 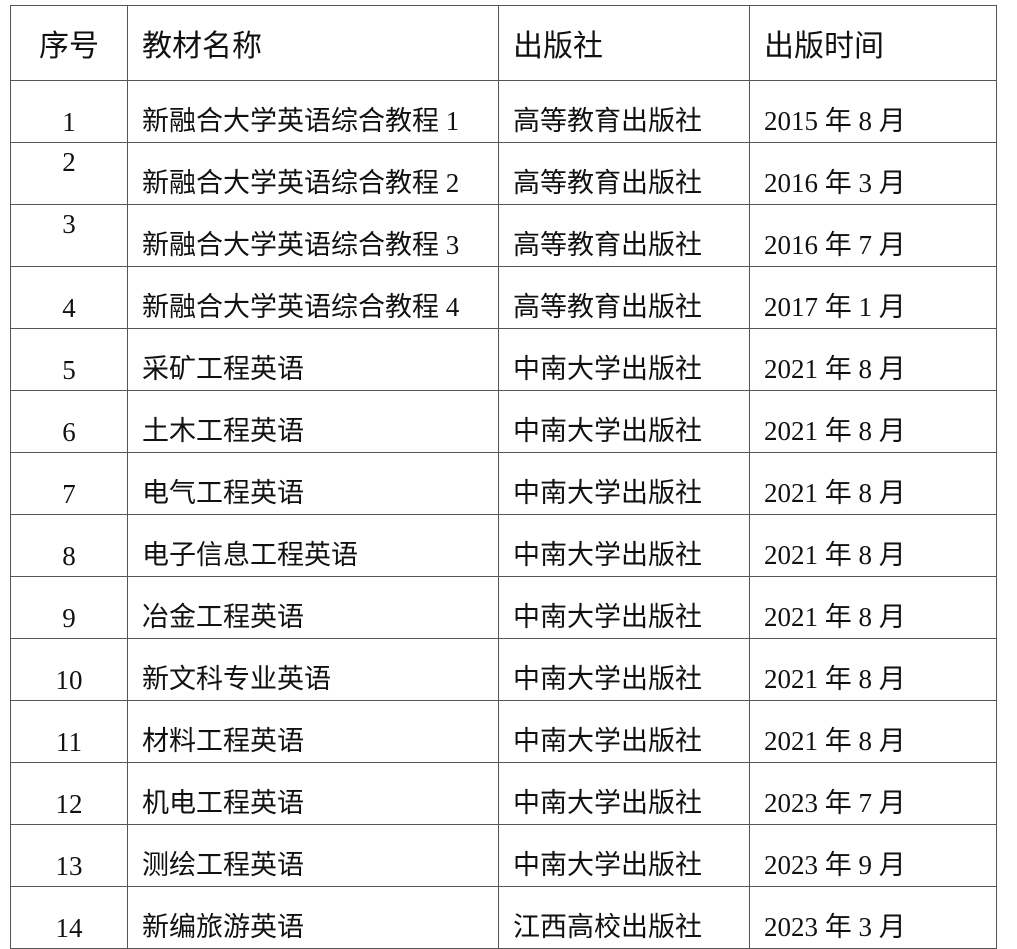 What do you see at coordinates (313, 483) in the screenshot?
I see `name-cell: 电气工程英语` at bounding box center [313, 483].